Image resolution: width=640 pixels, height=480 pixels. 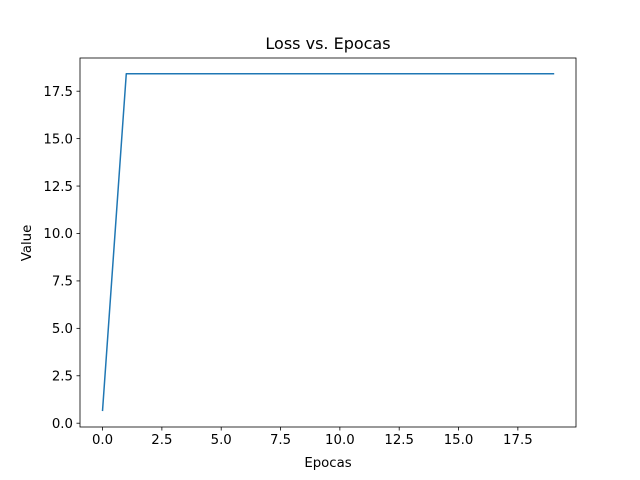 What do you see at coordinates (340, 440) in the screenshot?
I see `x-tick-label: 10.0` at bounding box center [340, 440].